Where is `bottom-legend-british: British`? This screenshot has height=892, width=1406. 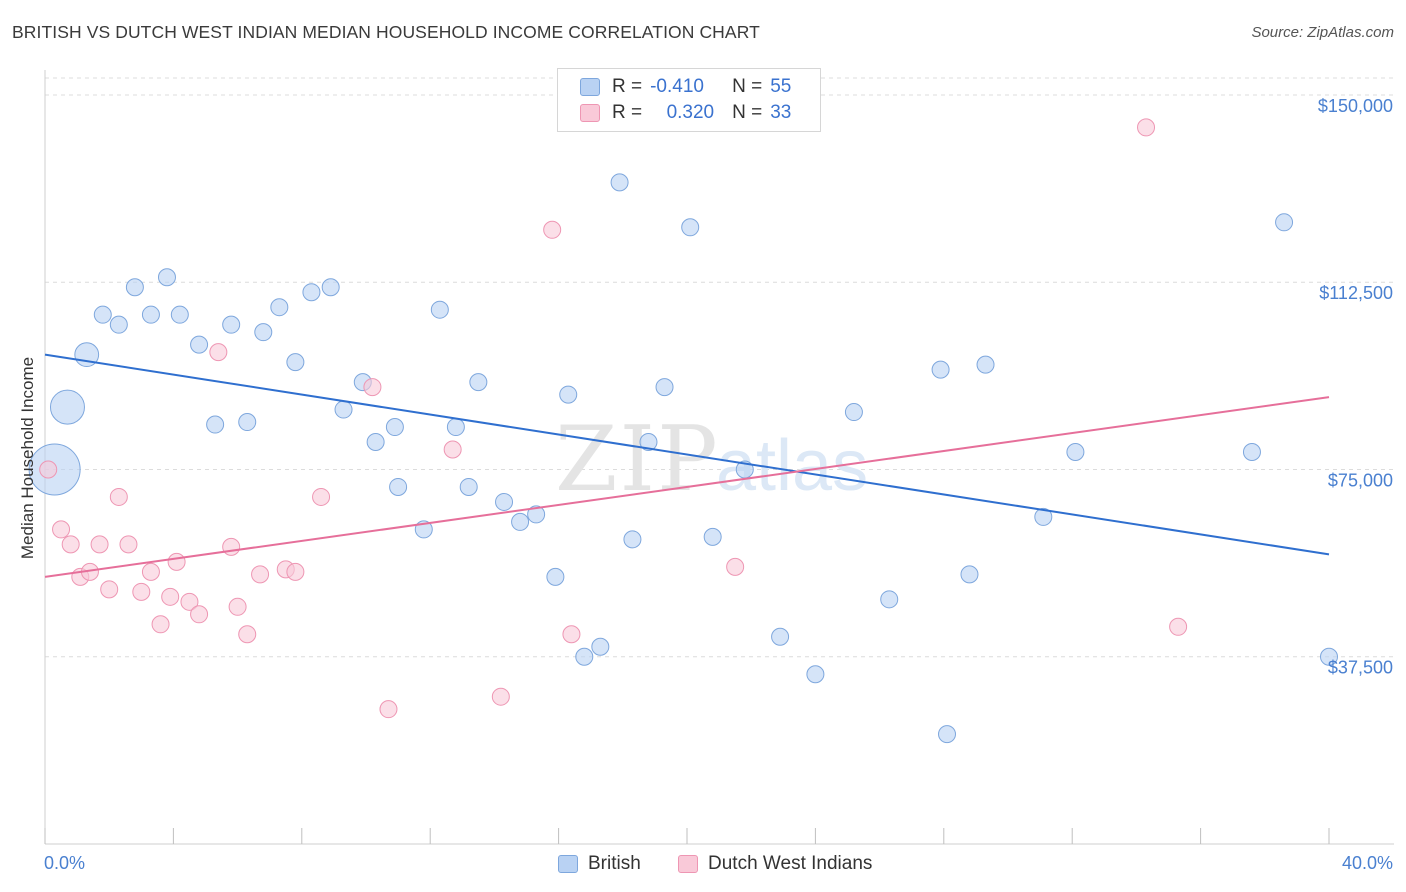 bottom-legend-british: British is located at coordinates (599, 864).